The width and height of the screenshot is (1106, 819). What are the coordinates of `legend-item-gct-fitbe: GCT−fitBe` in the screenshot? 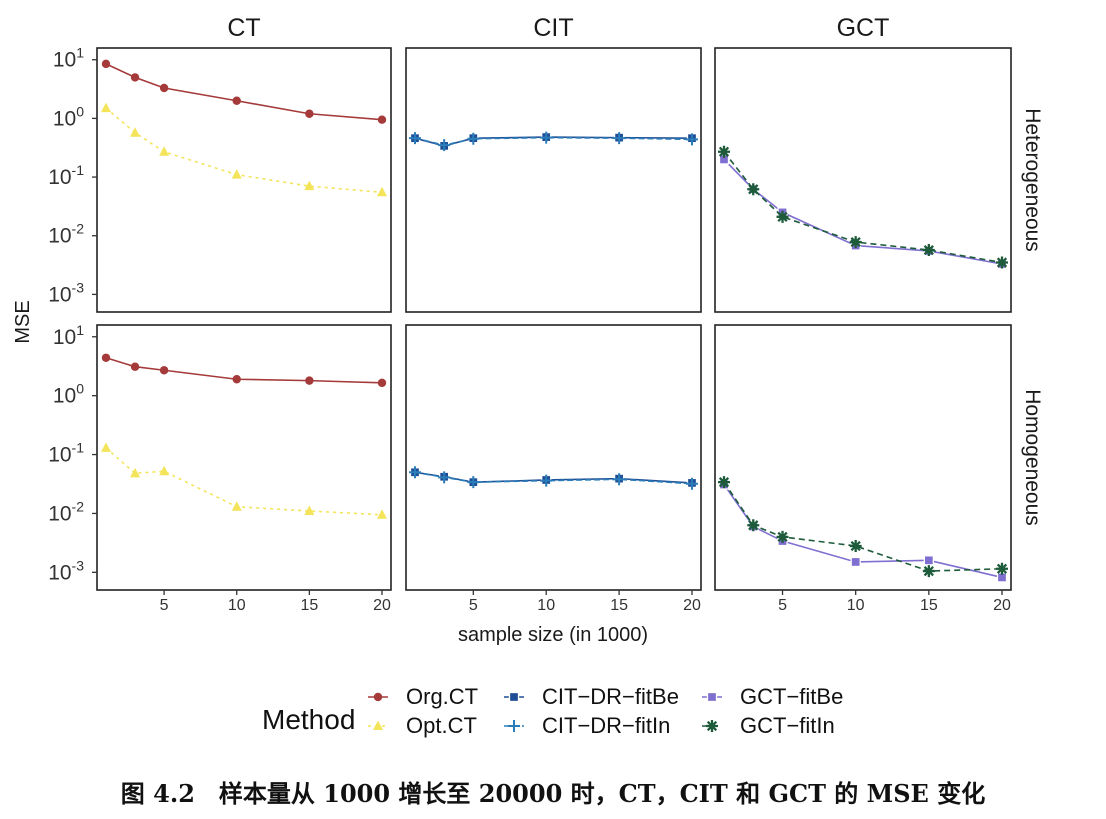 It's located at (772, 696).